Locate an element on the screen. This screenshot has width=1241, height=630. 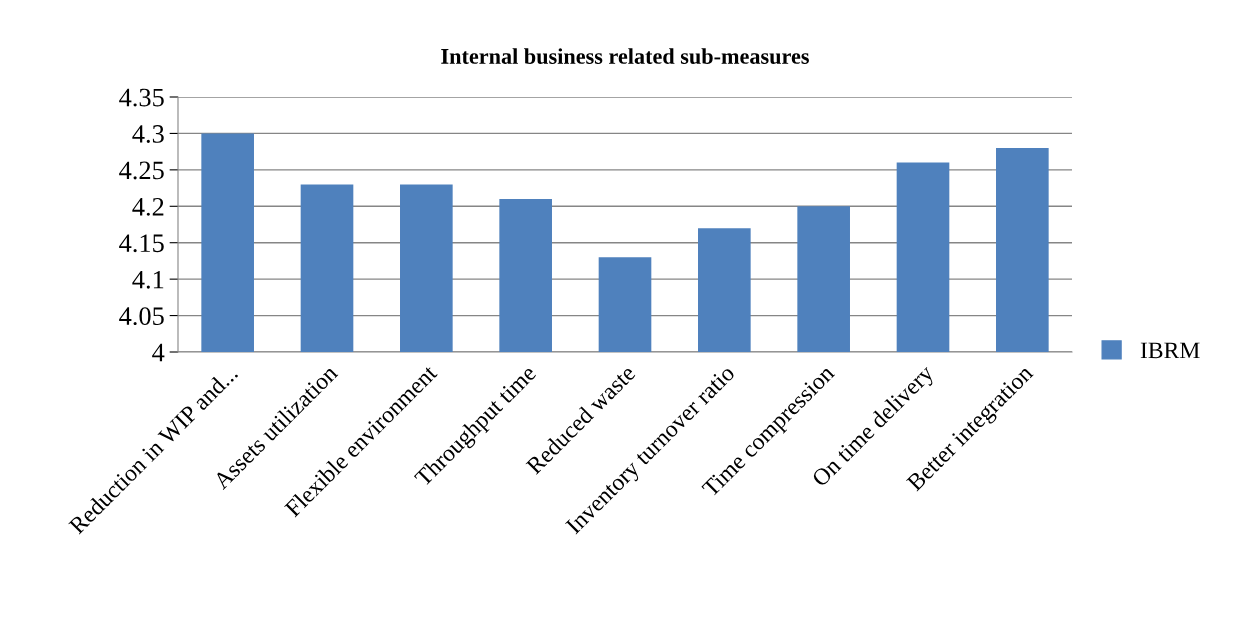
y-tick-label: 4.2 is located at coordinates (148, 206).